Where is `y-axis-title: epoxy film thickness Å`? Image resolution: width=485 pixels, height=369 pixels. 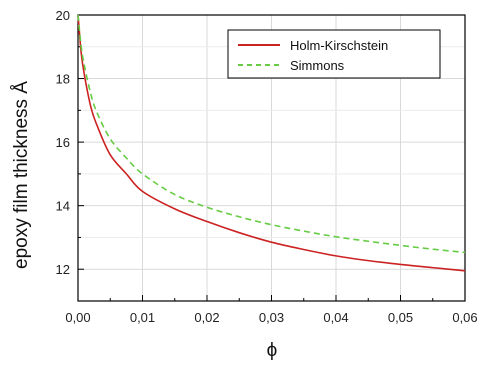
y-axis-title: epoxy film thickness Å is located at coordinates (21, 175).